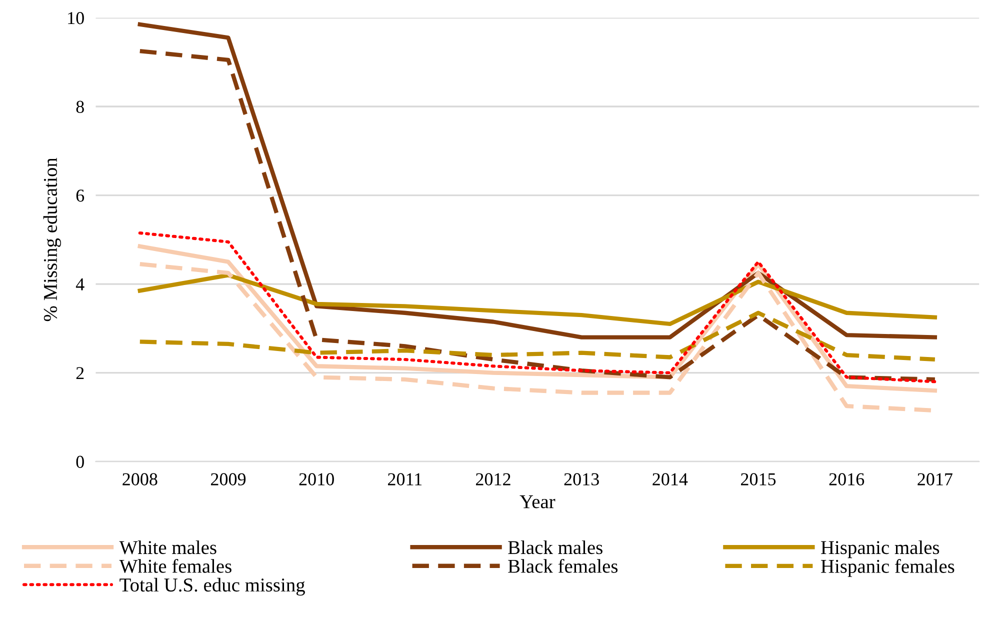  I want to click on y-tick-label: 10, so click(76, 18).